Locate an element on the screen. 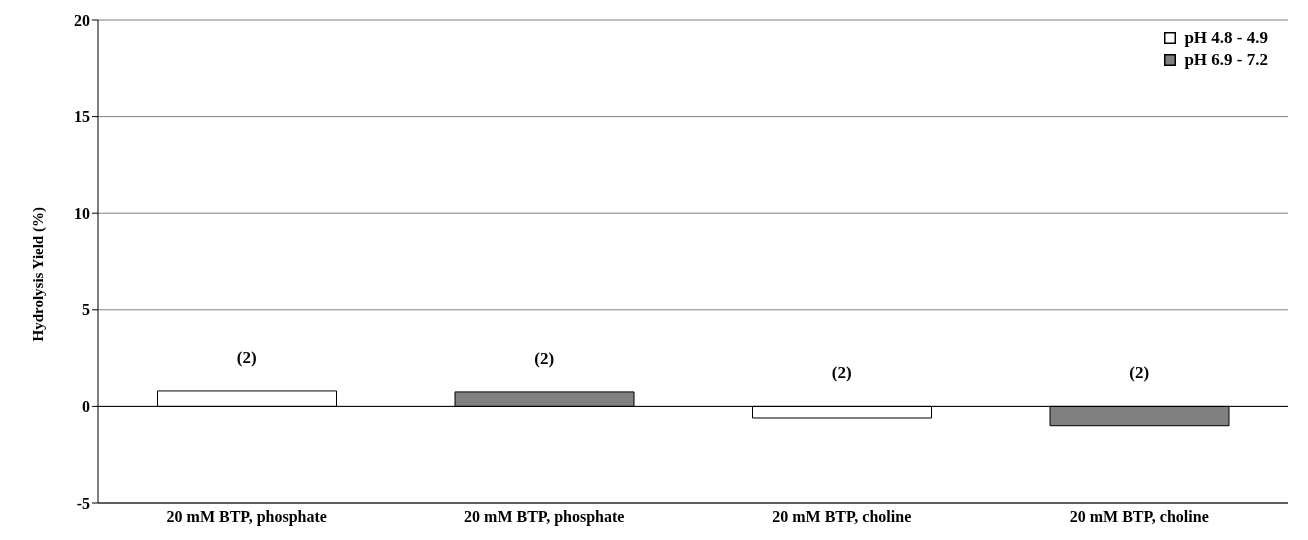 This screenshot has height=540, width=1308. y-tick-label: 10 is located at coordinates (82, 213).